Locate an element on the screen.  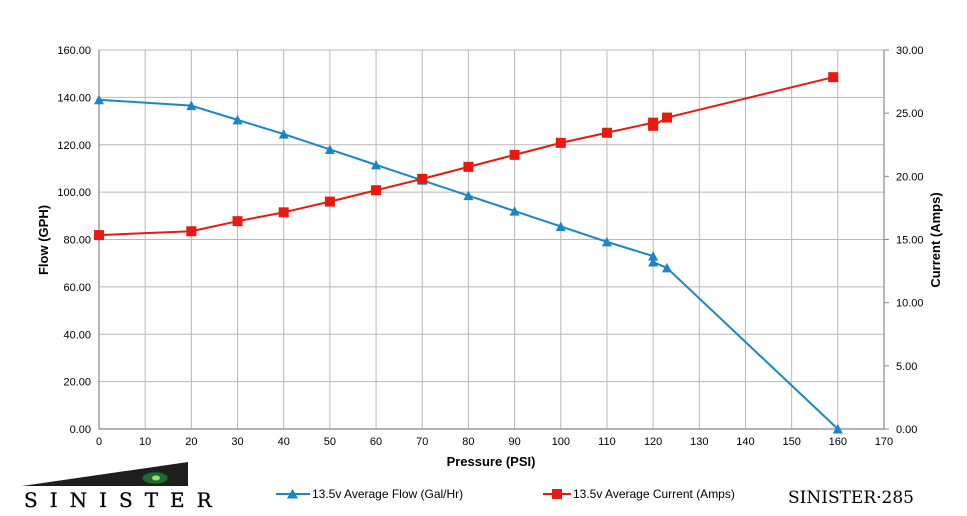
x-tick-label: 0 is located at coordinates (99, 442).